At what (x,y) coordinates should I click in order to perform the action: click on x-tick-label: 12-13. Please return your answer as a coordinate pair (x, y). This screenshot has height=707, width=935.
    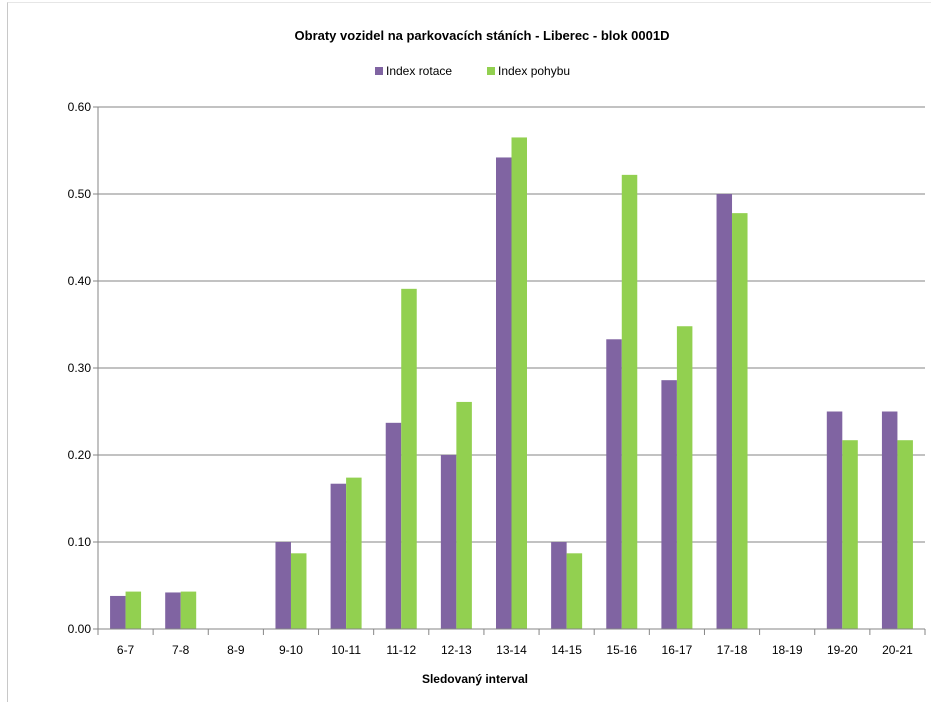
    Looking at the image, I should click on (456, 650).